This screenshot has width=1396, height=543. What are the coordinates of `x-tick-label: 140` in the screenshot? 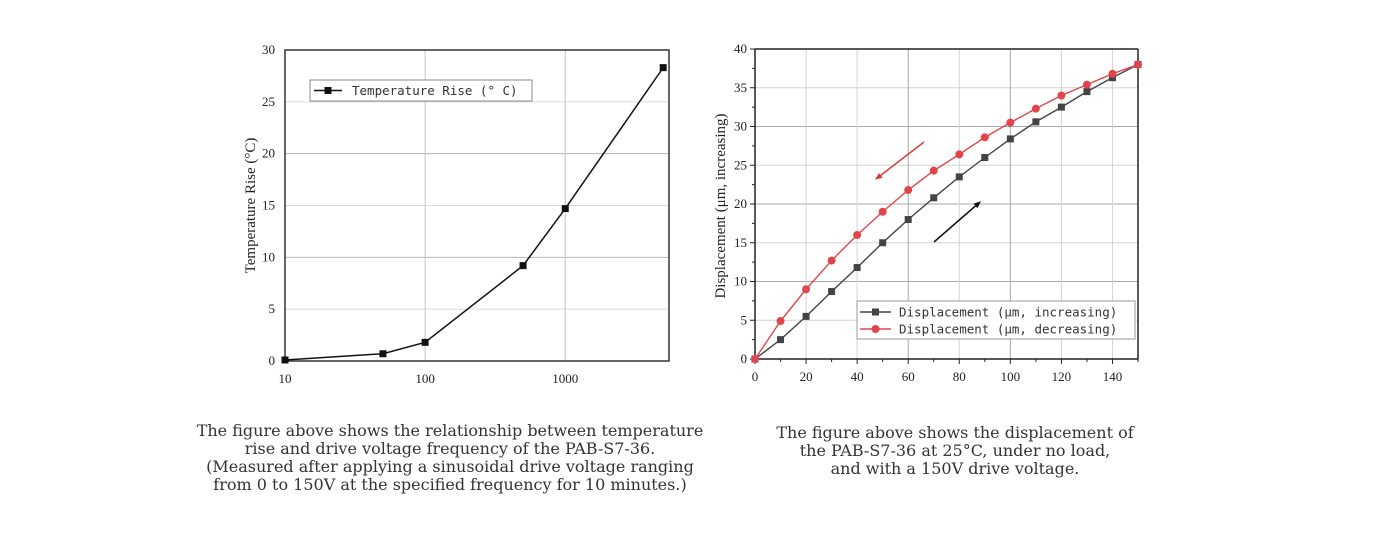 It's located at (1113, 376).